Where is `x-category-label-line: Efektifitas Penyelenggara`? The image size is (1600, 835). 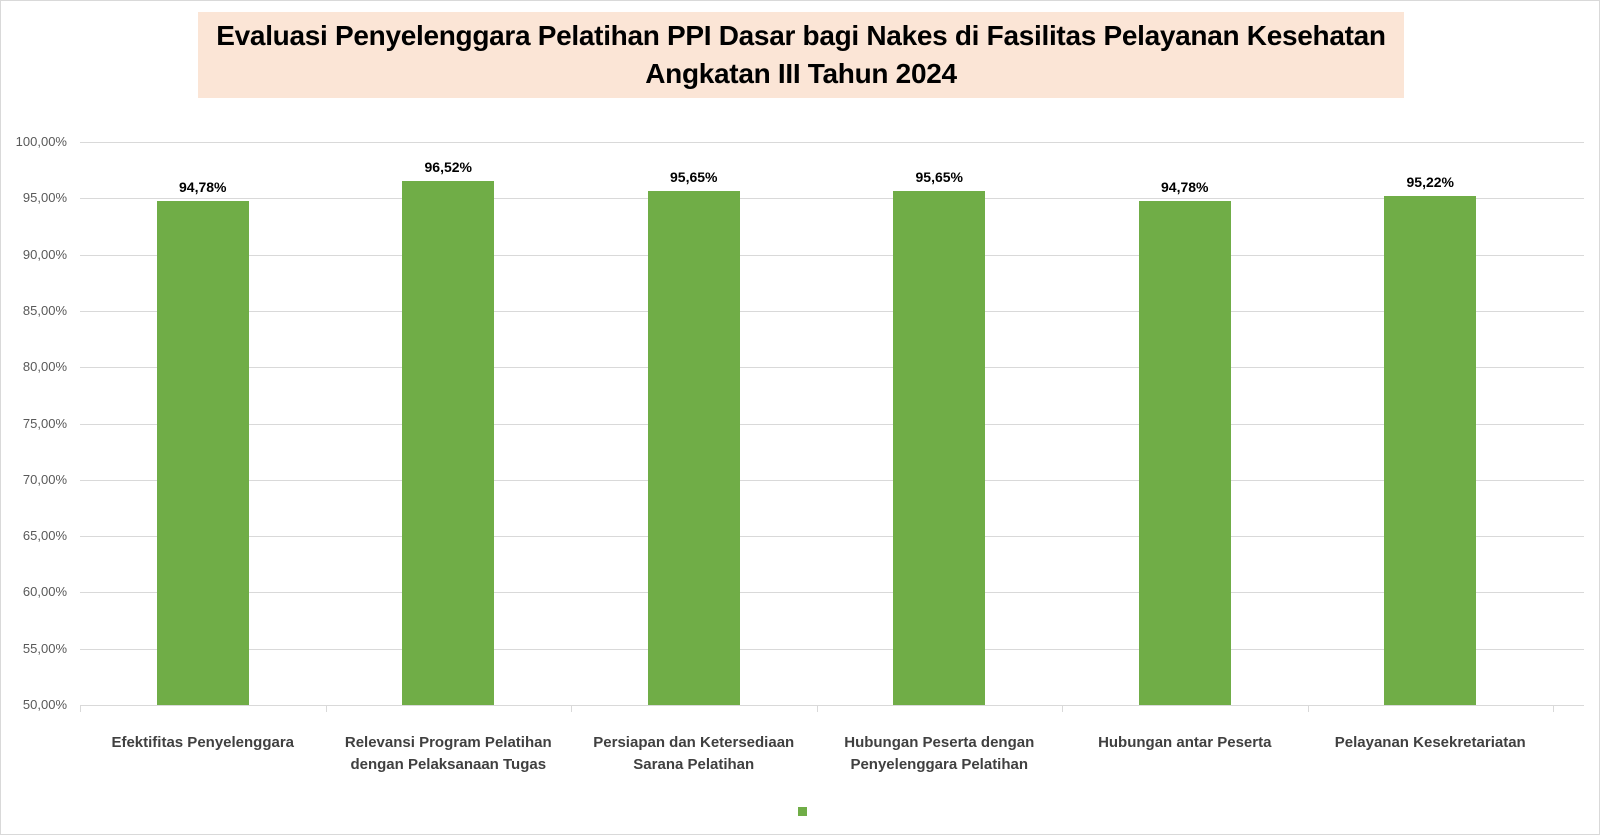
x-category-label-line: Efektifitas Penyelenggara is located at coordinates (203, 742).